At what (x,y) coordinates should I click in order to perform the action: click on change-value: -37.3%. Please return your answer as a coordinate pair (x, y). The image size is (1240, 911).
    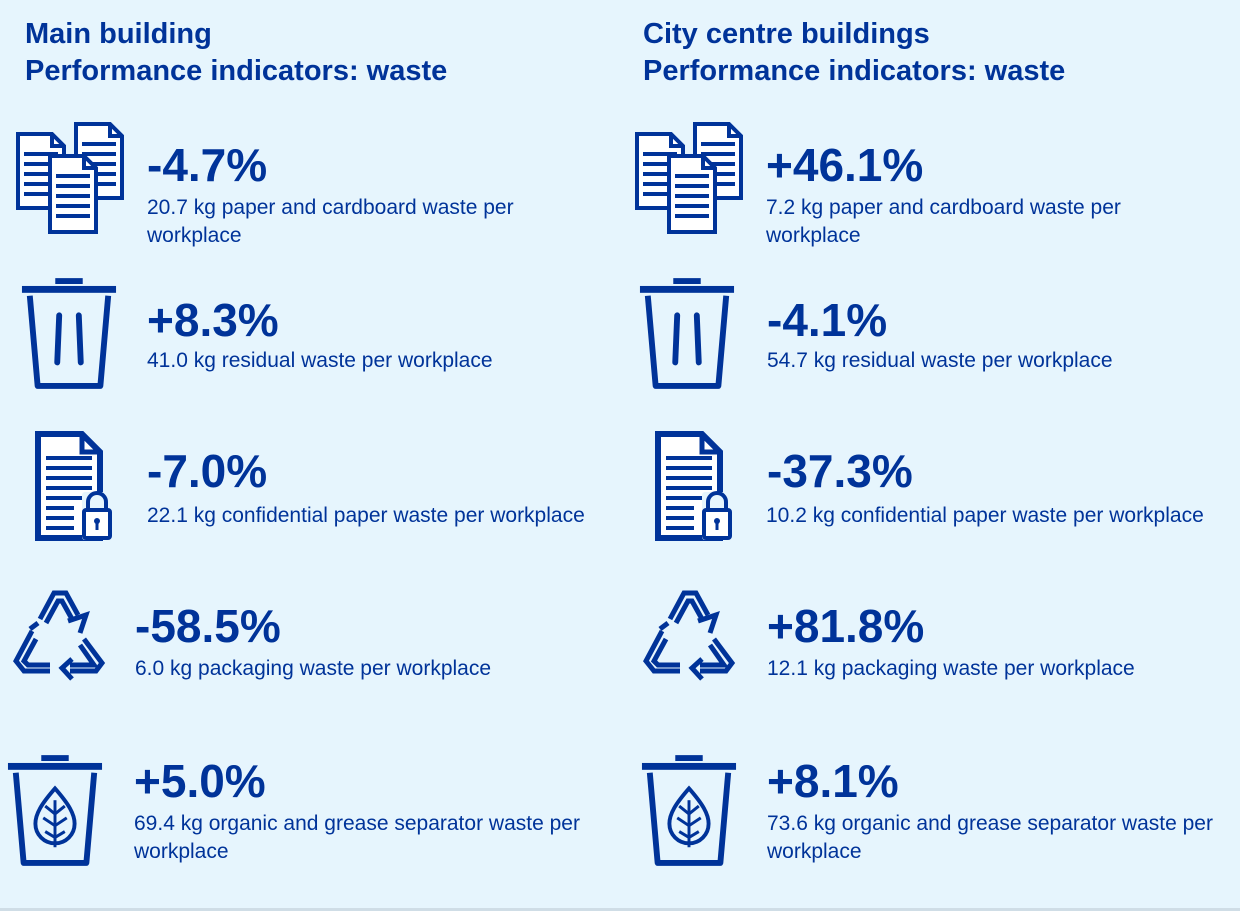
    Looking at the image, I should click on (840, 471).